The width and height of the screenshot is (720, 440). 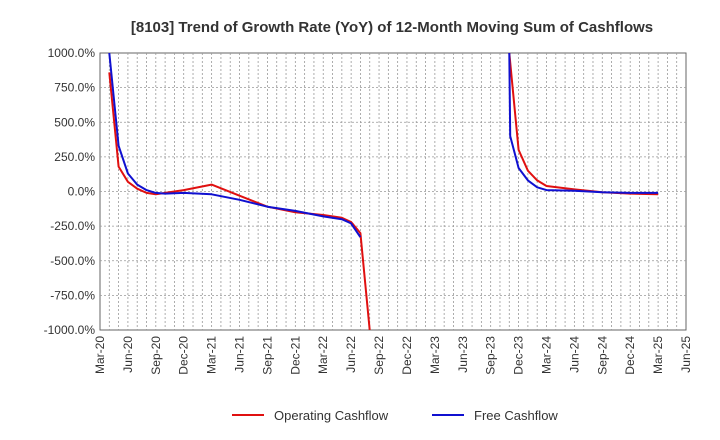 I want to click on x-tick-label: Dec-21, so click(x=295, y=355).